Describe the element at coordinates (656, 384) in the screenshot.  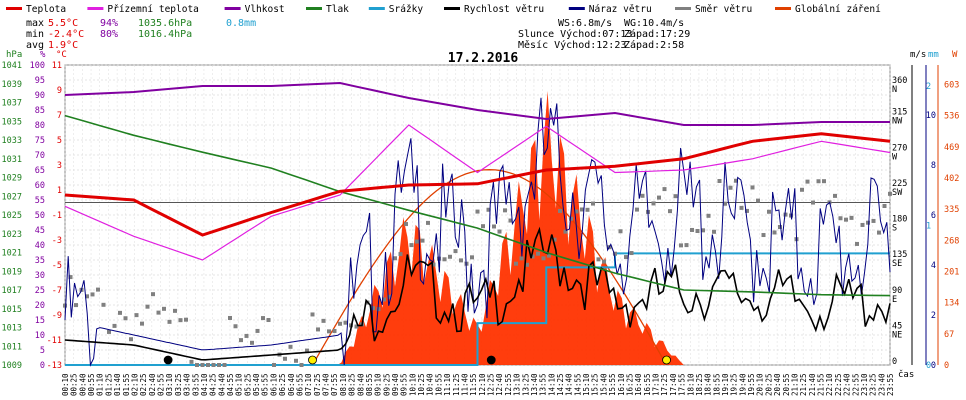
I see `time-tick: 17:10` at that location.